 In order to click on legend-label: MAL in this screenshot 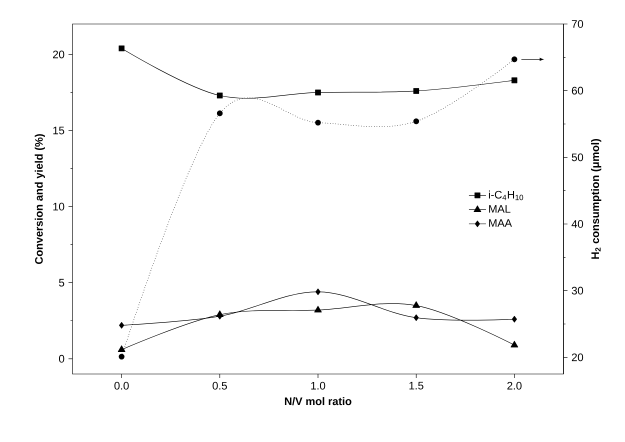, I will do `click(499, 209)`.